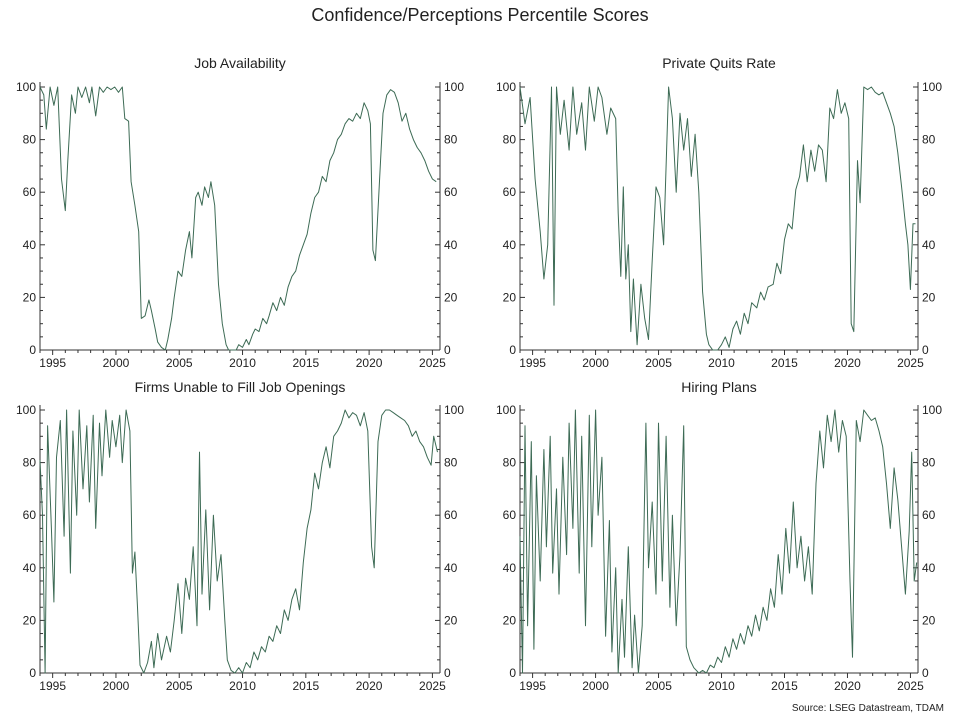 This screenshot has width=960, height=720. What do you see at coordinates (719, 63) in the screenshot?
I see `panel-title: Private Quits Rate` at bounding box center [719, 63].